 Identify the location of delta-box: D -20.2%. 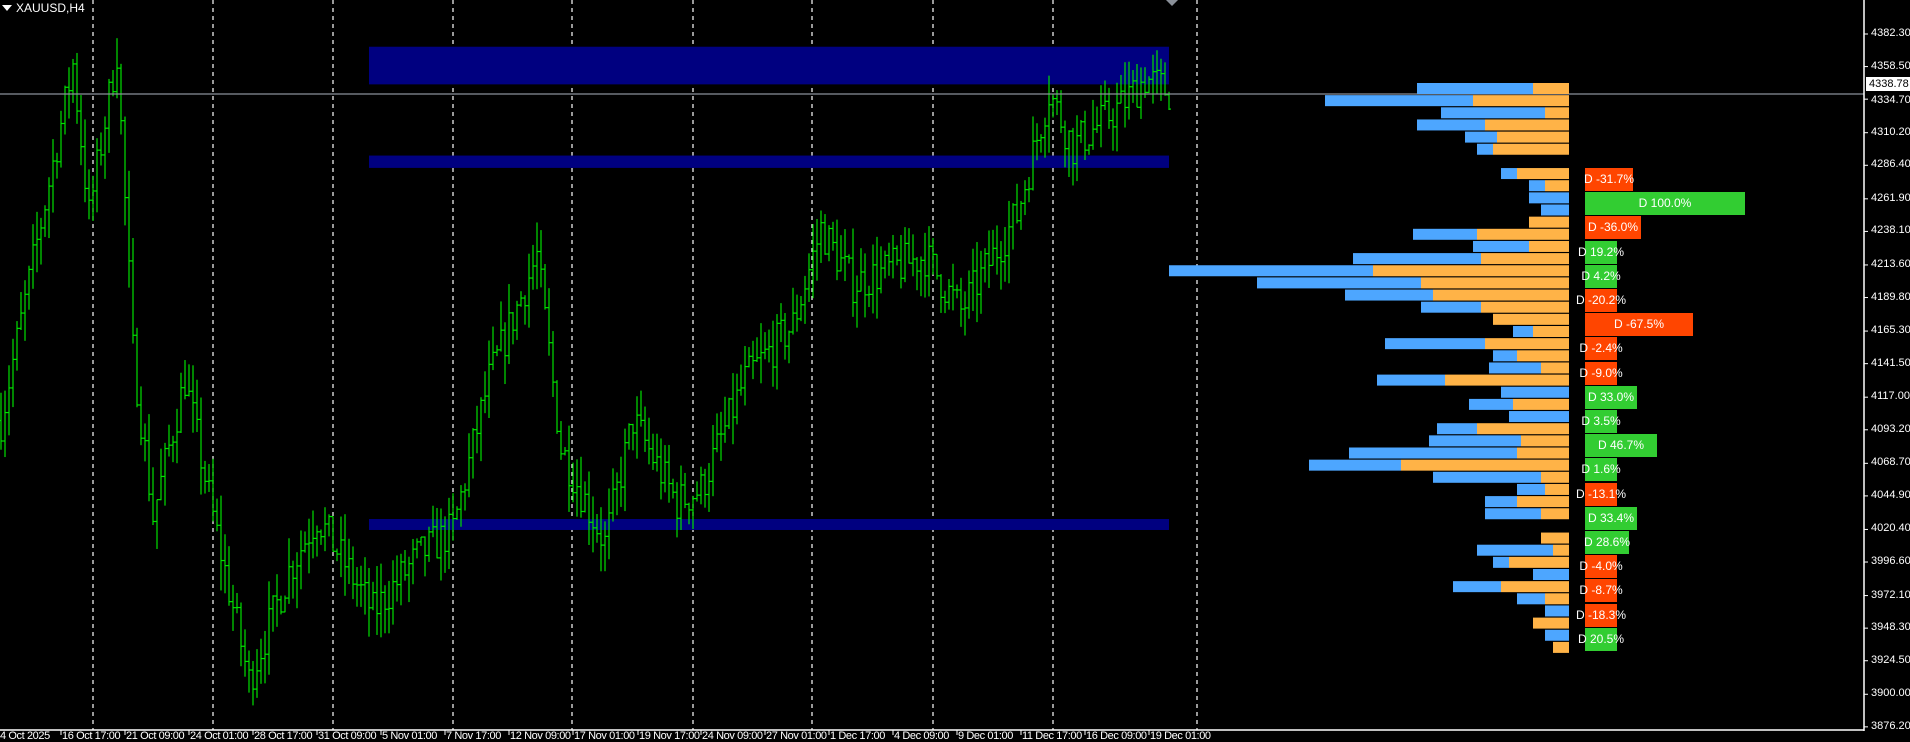
(1601, 300).